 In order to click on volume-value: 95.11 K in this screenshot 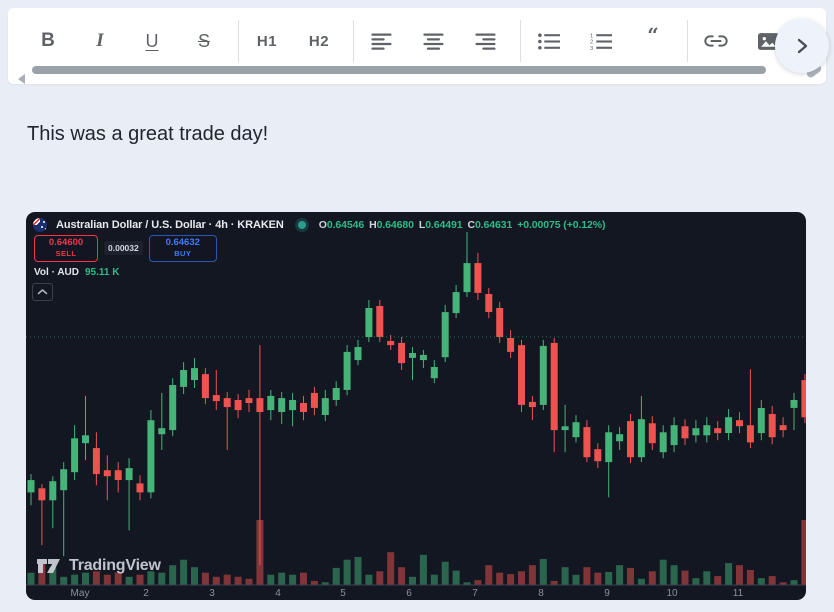, I will do `click(102, 272)`.